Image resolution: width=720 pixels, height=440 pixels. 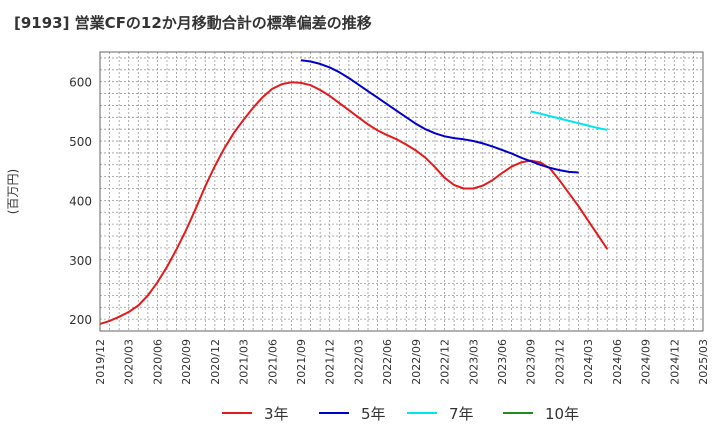 I want to click on x-tick-label: 2023/06, so click(x=502, y=362).